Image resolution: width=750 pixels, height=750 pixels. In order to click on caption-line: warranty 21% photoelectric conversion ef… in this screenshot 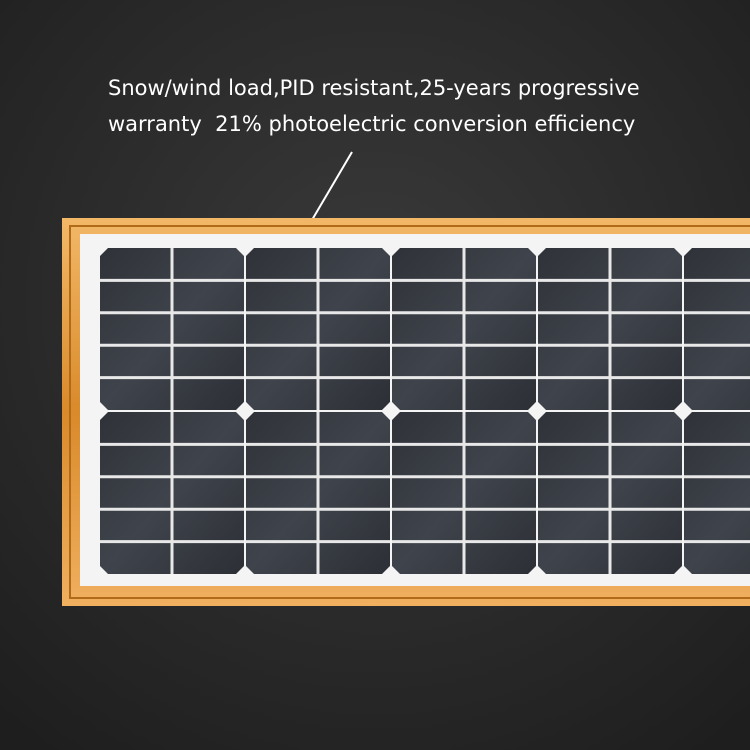, I will do `click(371, 124)`.